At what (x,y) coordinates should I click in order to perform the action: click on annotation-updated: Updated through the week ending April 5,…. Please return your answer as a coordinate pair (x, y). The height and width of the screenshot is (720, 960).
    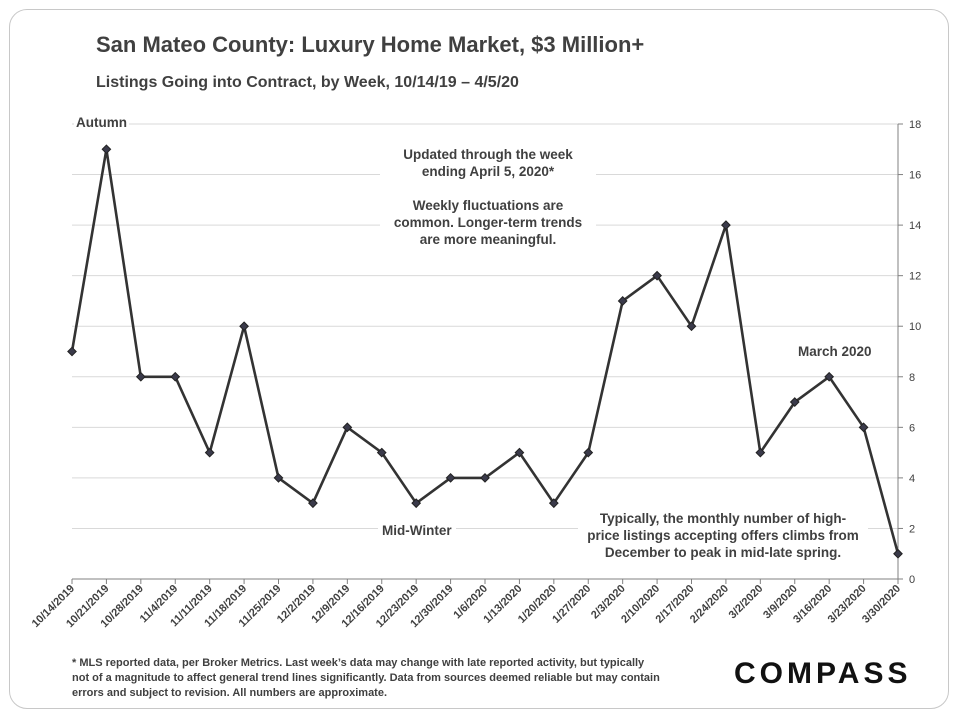
    Looking at the image, I should click on (488, 197).